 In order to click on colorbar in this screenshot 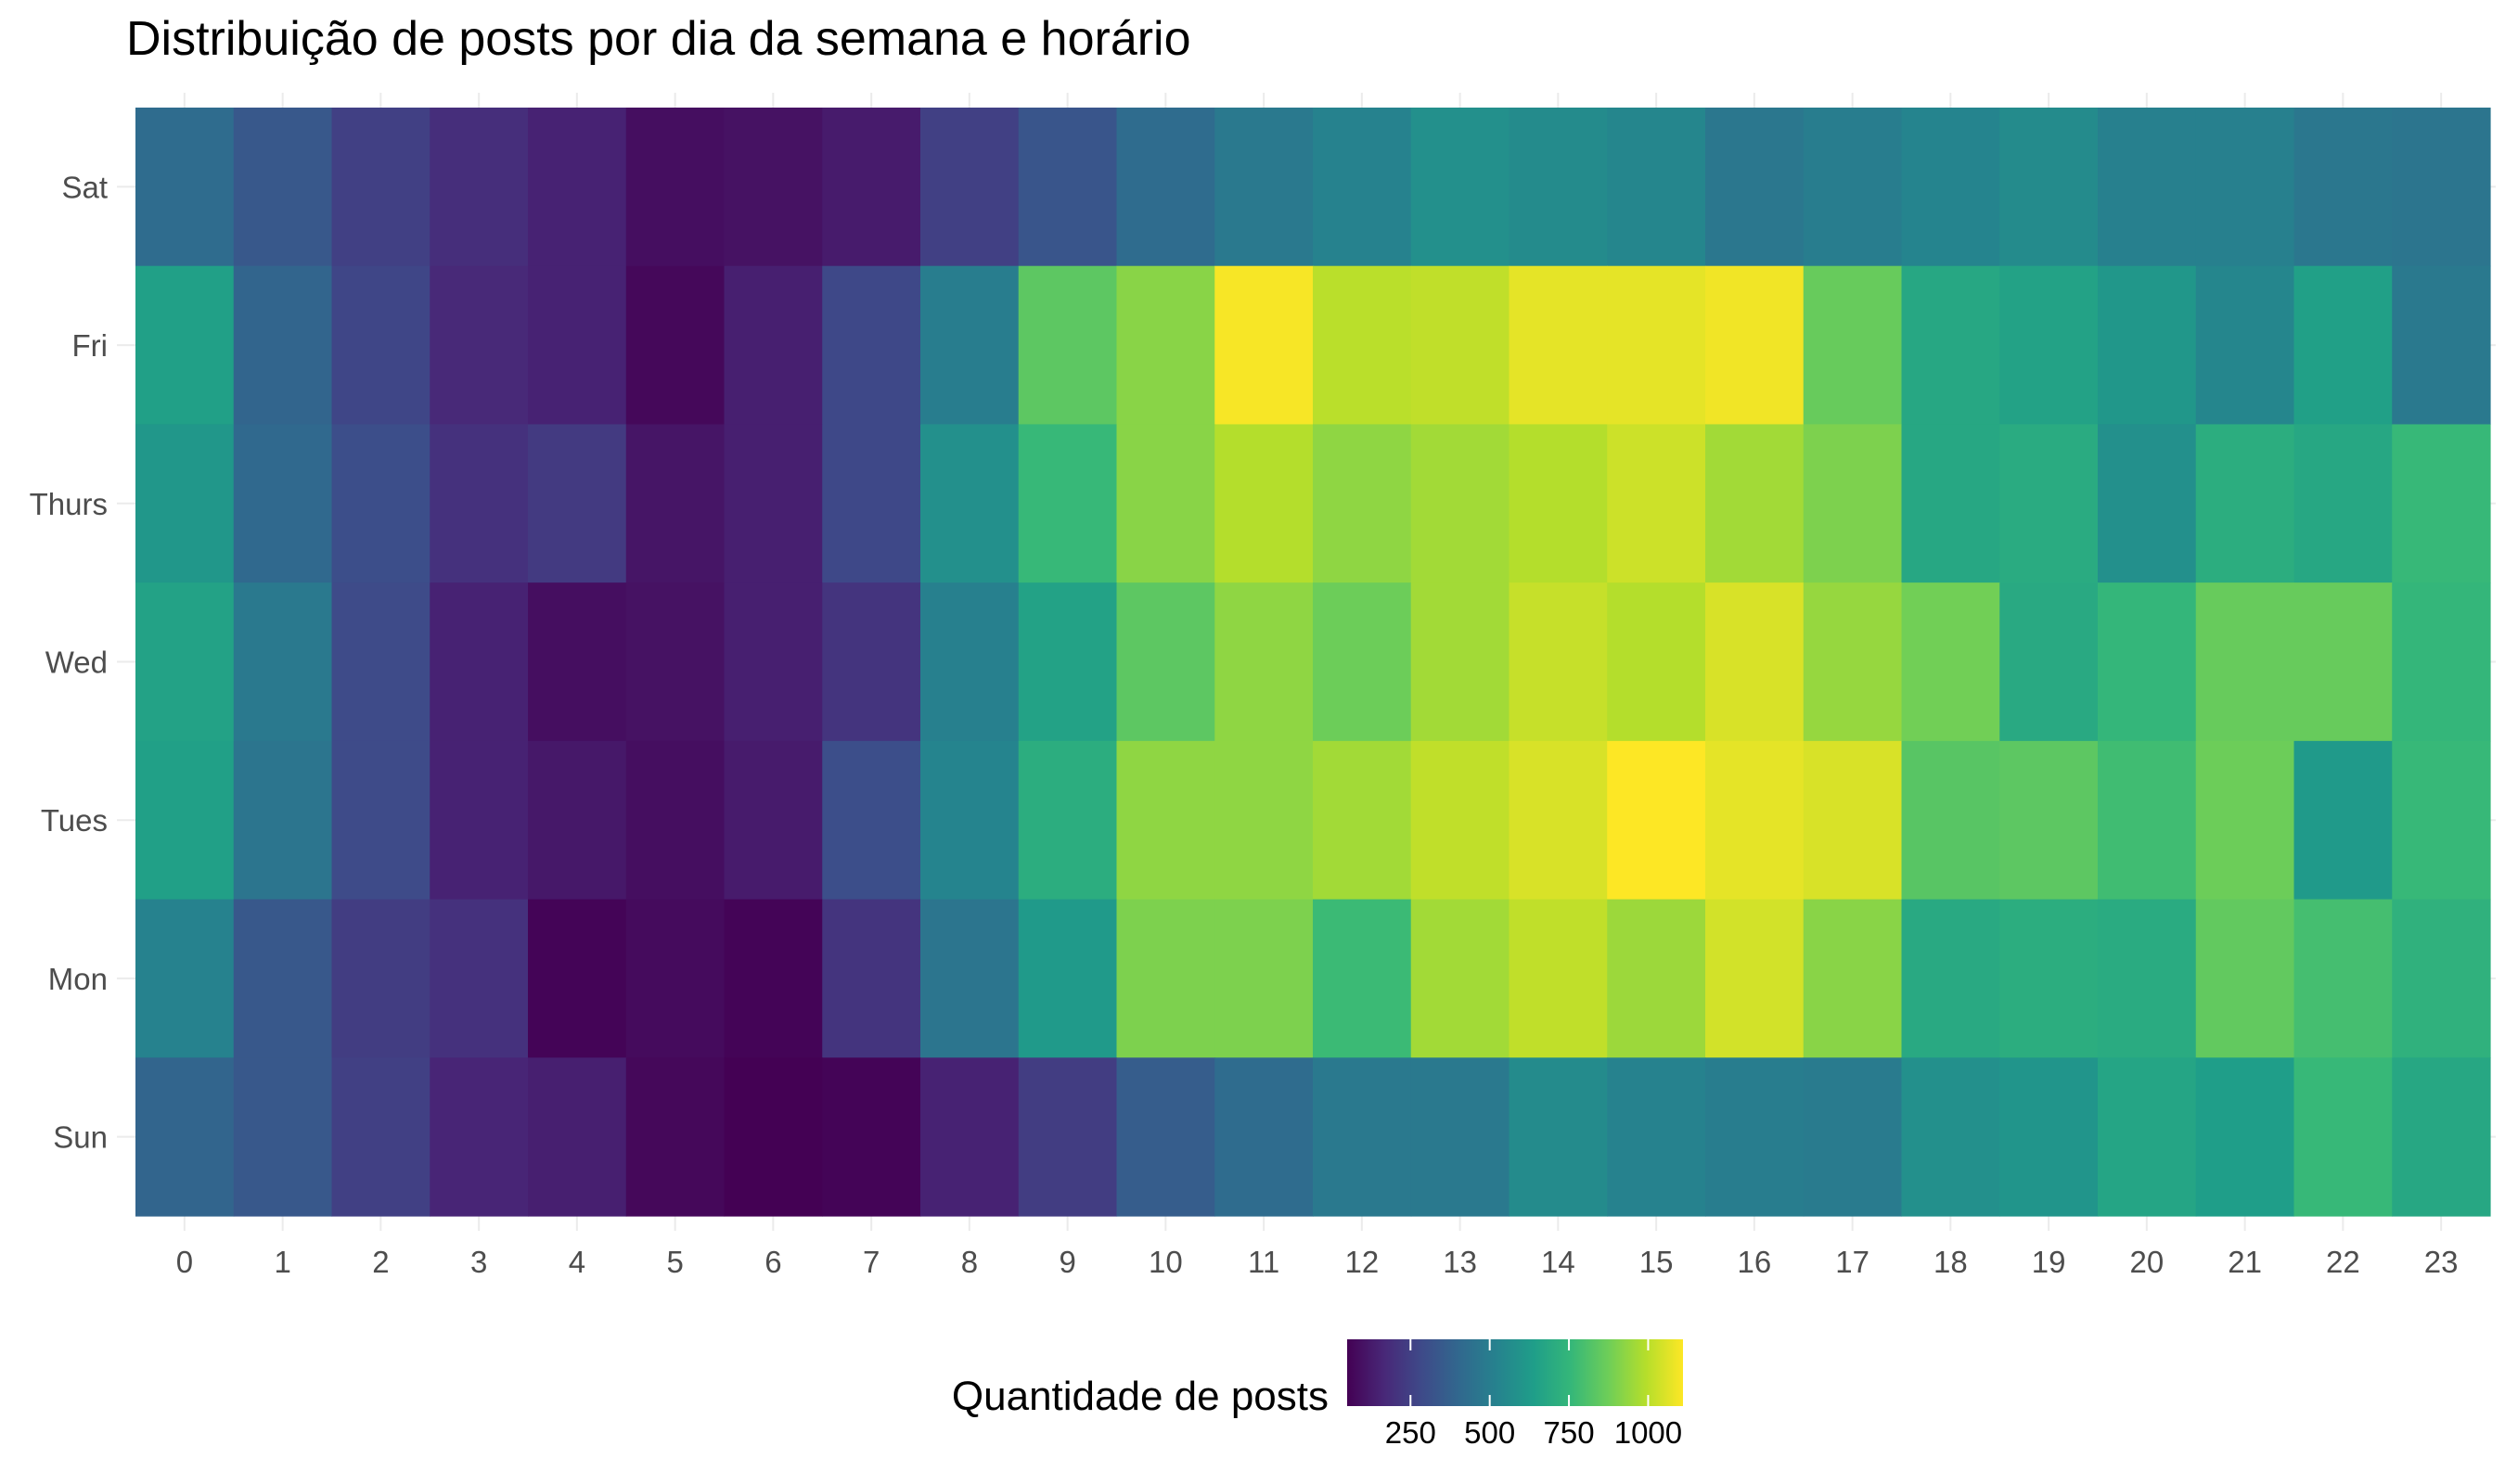, I will do `click(1515, 1372)`.